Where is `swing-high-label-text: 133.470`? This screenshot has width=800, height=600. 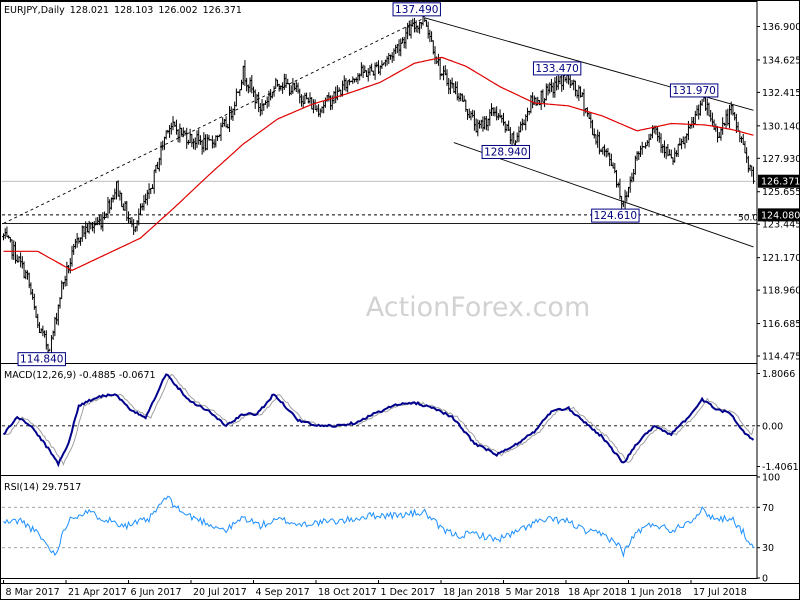 swing-high-label-text: 133.470 is located at coordinates (556, 69).